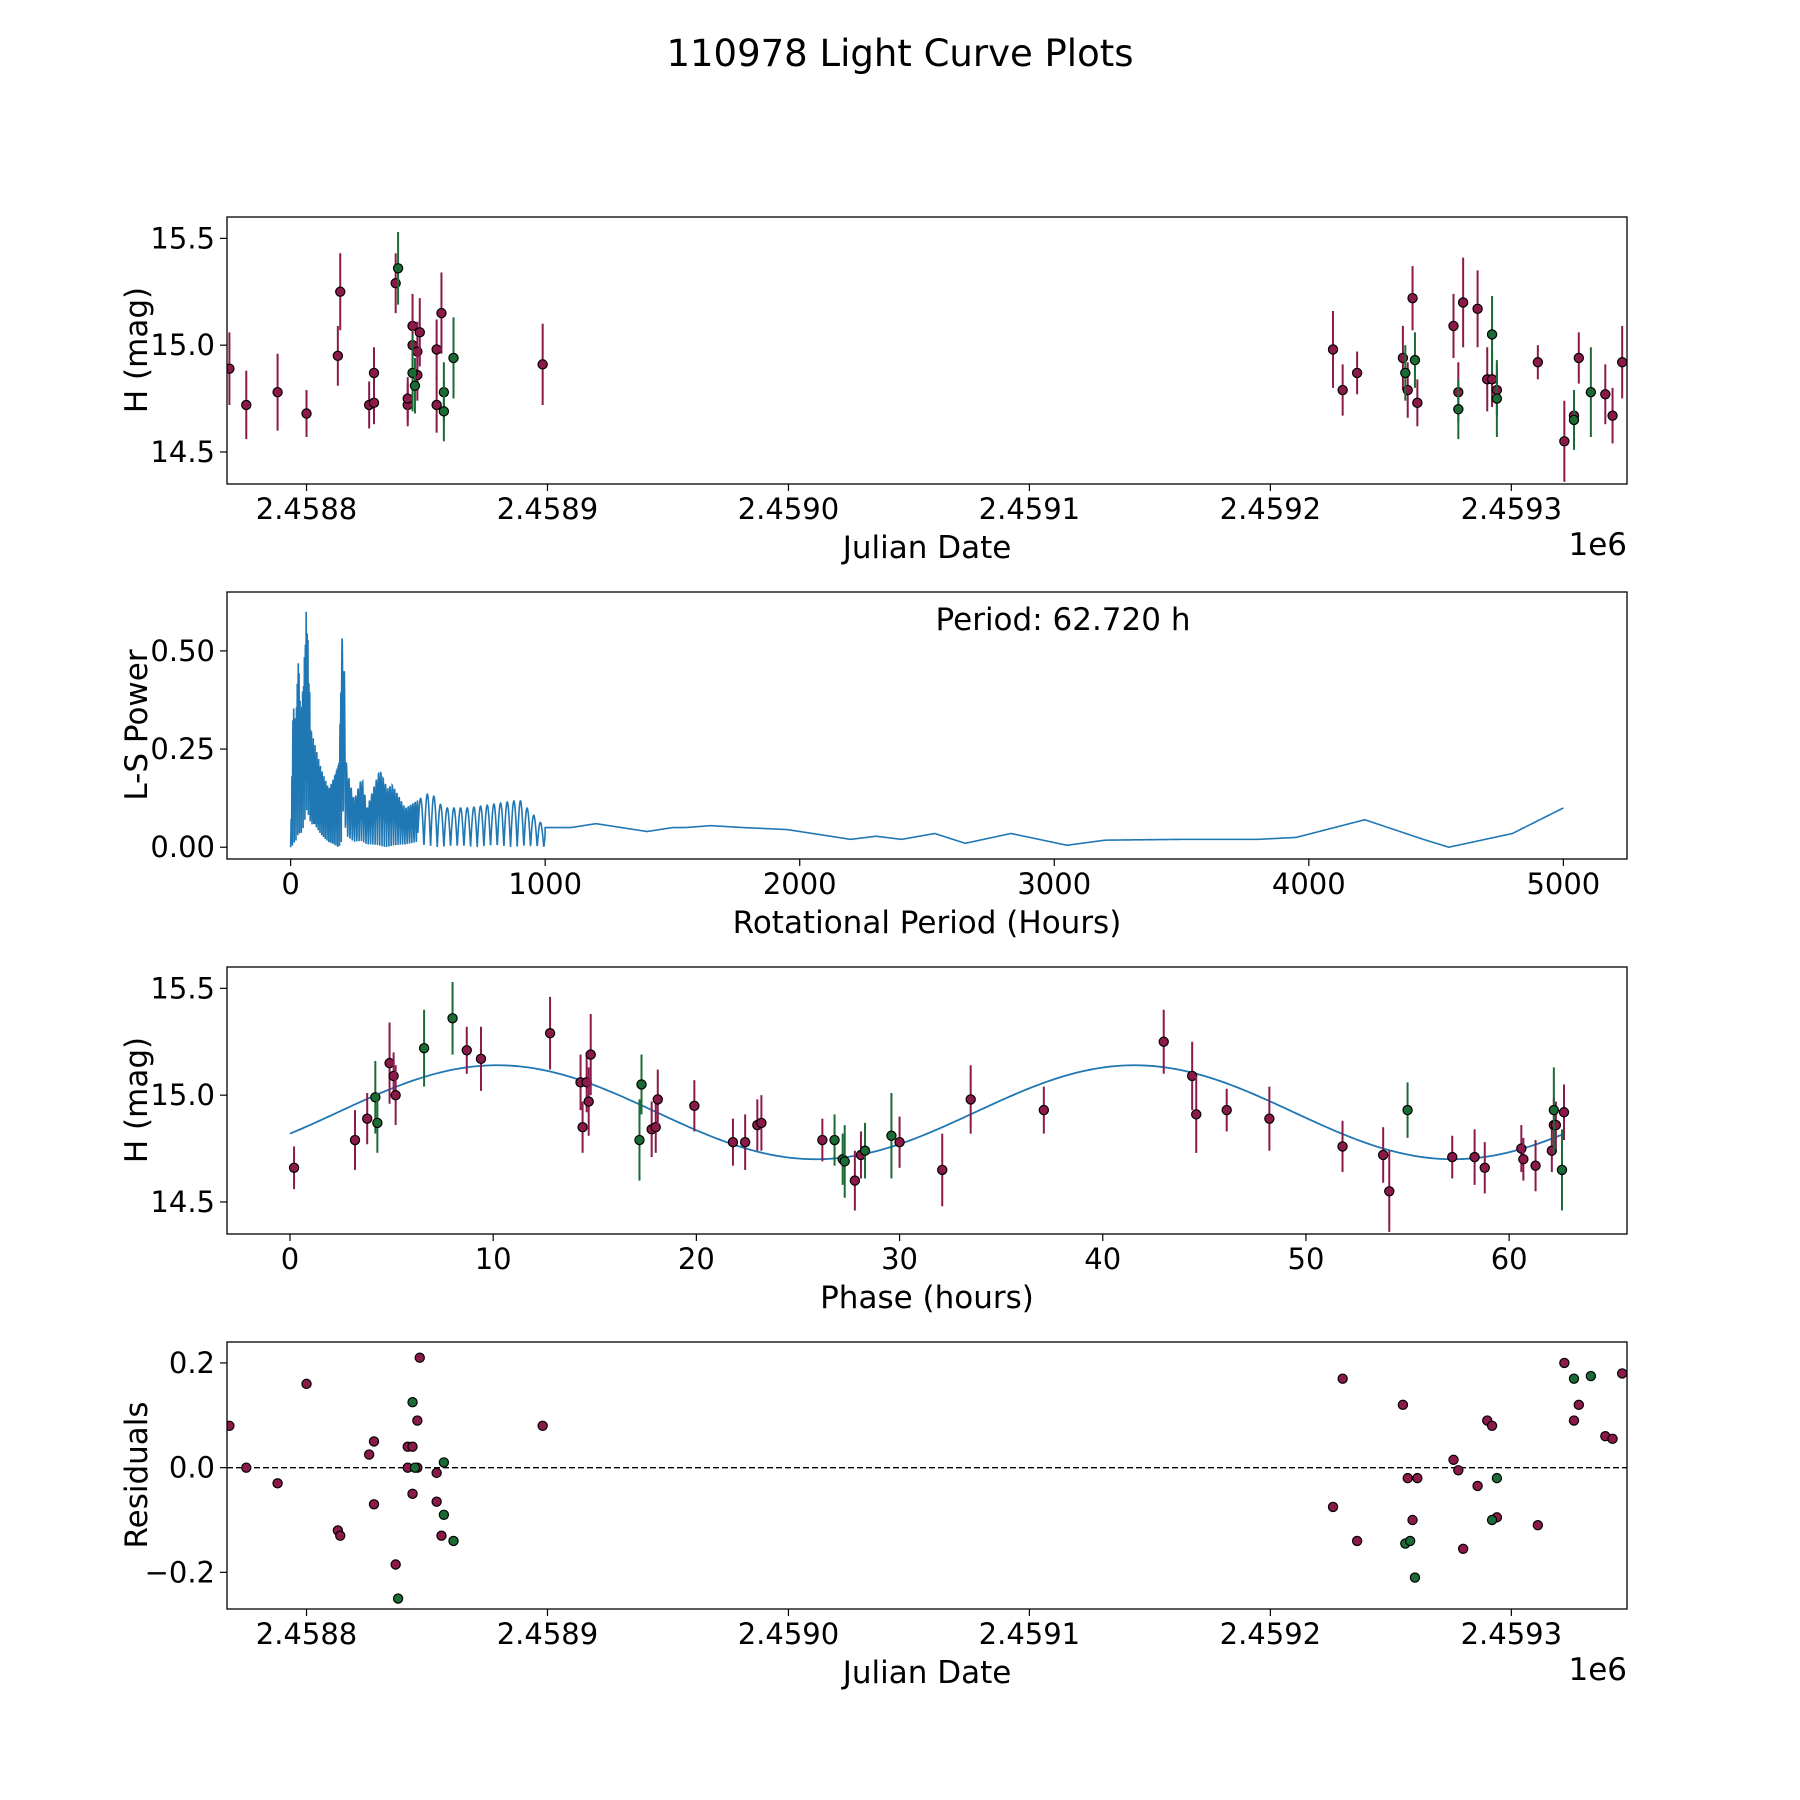 The image size is (1800, 1800). What do you see at coordinates (1102, 1259) in the screenshot?
I see `x-tick-label: 40` at bounding box center [1102, 1259].